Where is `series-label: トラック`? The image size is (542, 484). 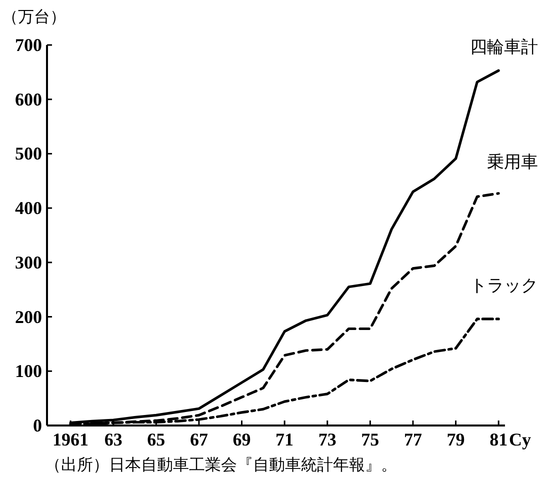 series-label: トラック is located at coordinates (504, 286).